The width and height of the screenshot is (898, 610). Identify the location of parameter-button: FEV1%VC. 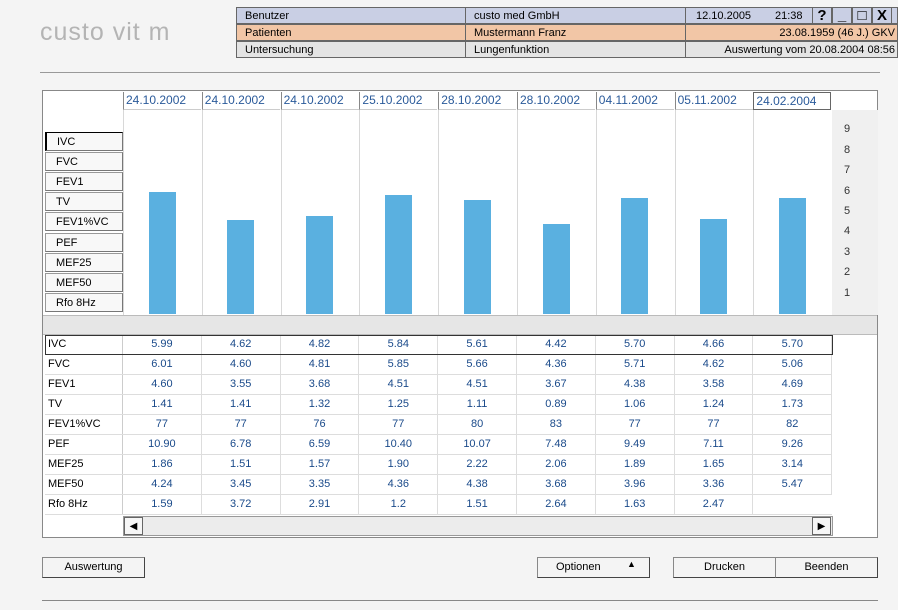
(84, 222).